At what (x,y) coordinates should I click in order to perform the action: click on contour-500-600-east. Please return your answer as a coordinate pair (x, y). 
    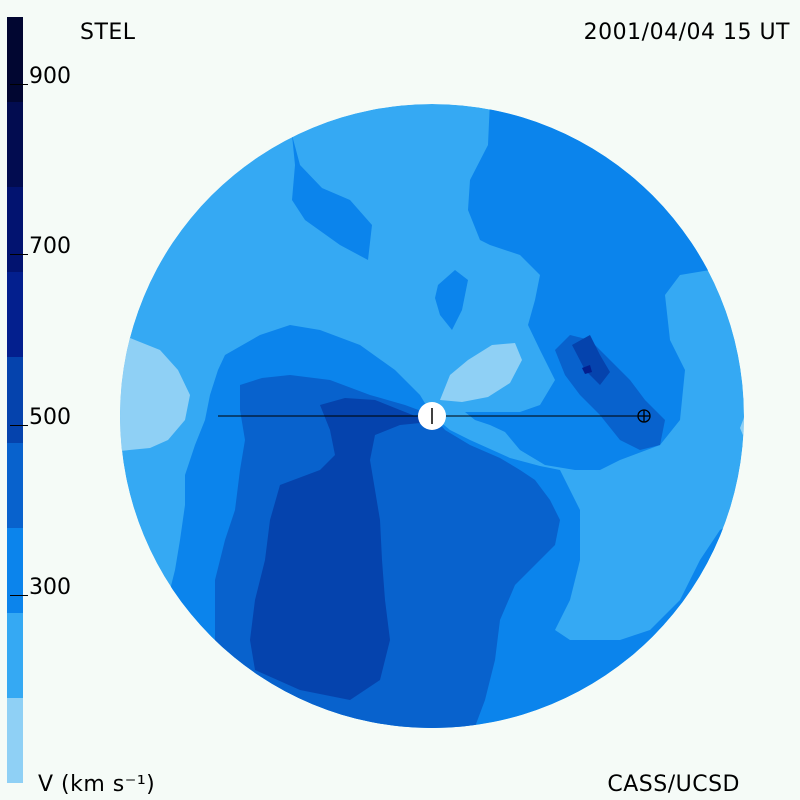
    Looking at the image, I should click on (591, 360).